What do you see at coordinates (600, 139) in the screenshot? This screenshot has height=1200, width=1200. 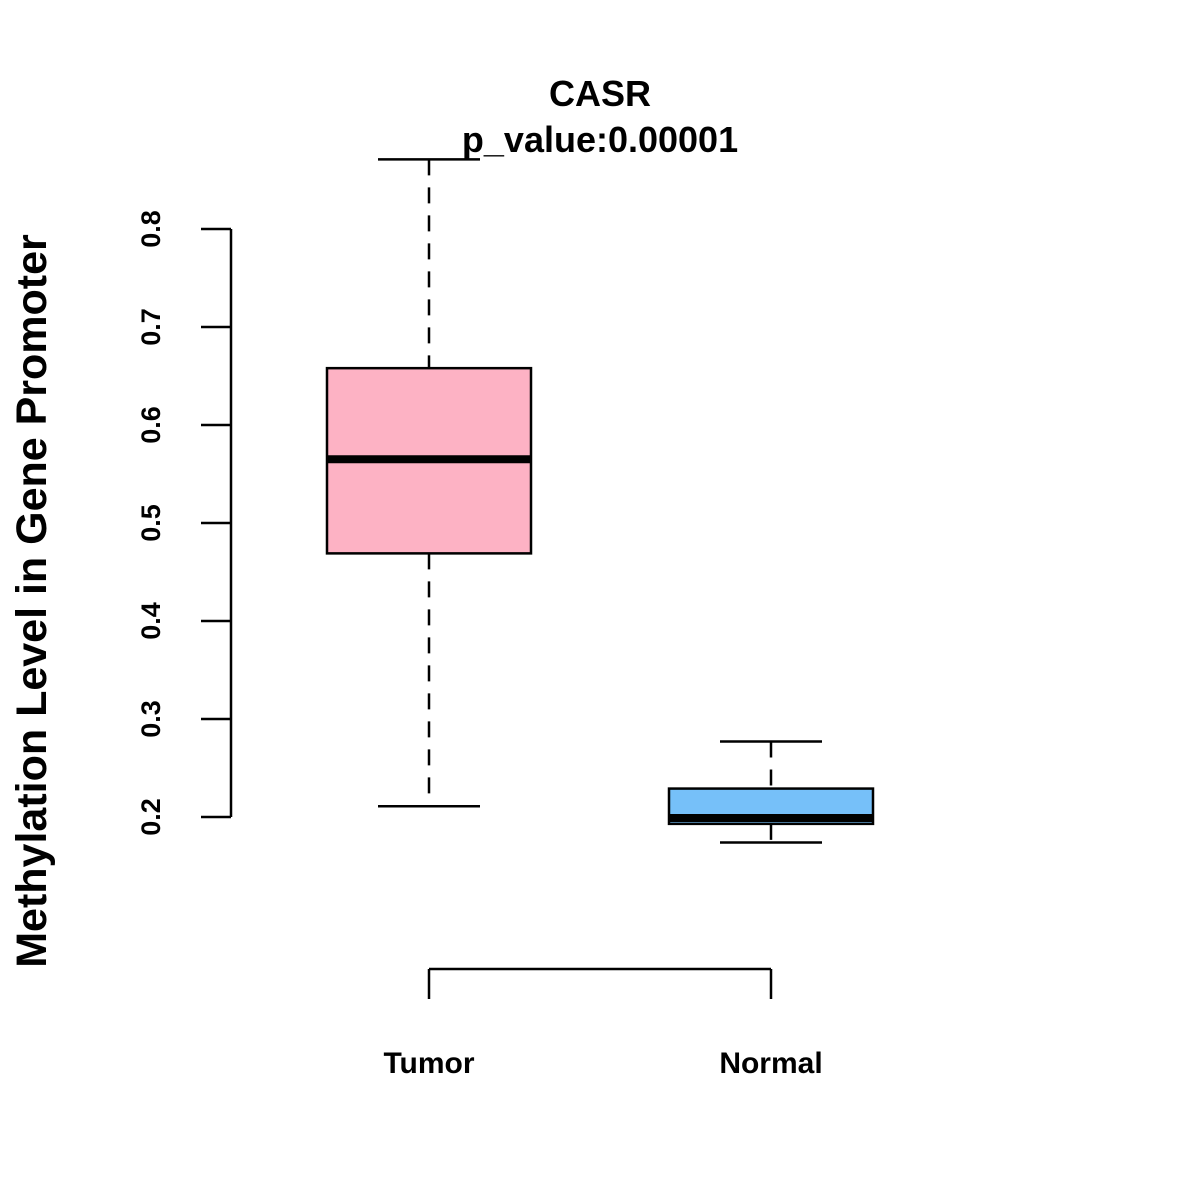 I see `chart-subtitle: p_value:0.00001` at bounding box center [600, 139].